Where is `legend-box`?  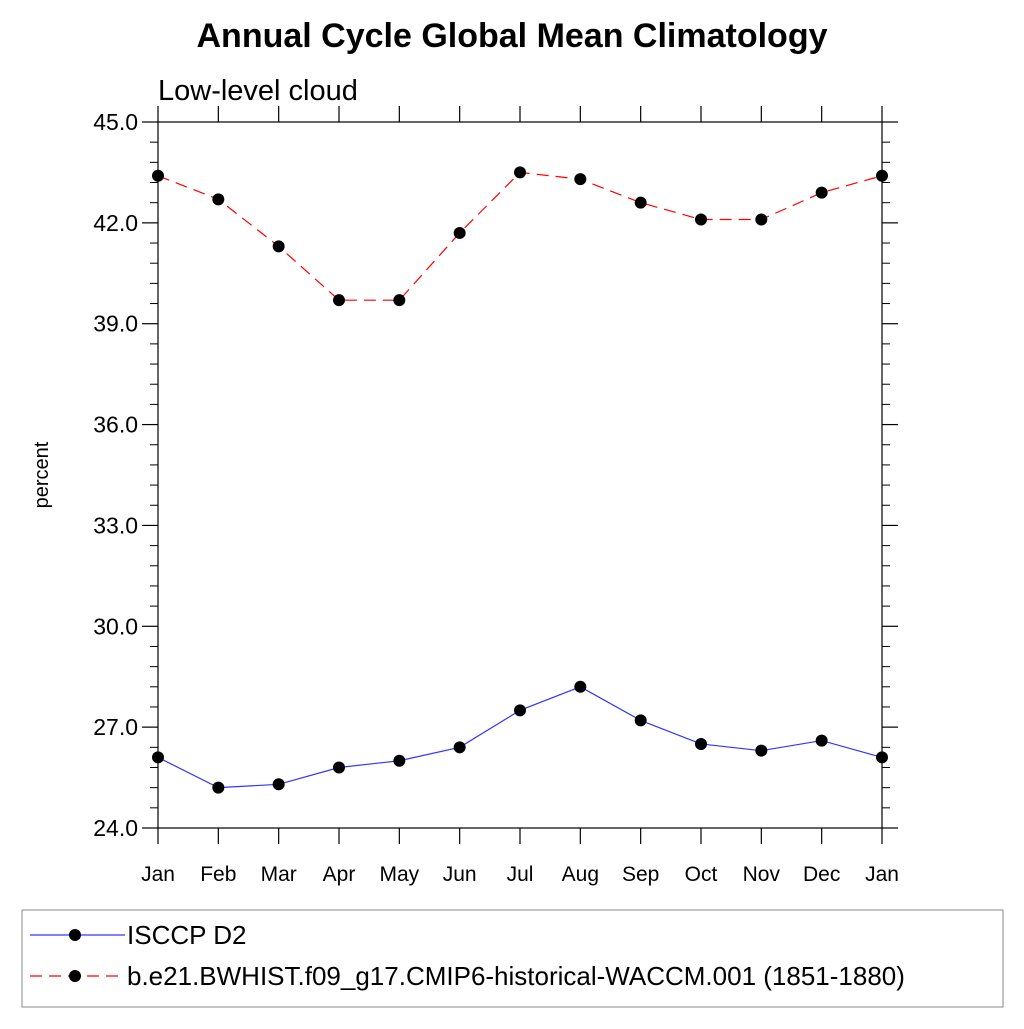
legend-box is located at coordinates (512, 958).